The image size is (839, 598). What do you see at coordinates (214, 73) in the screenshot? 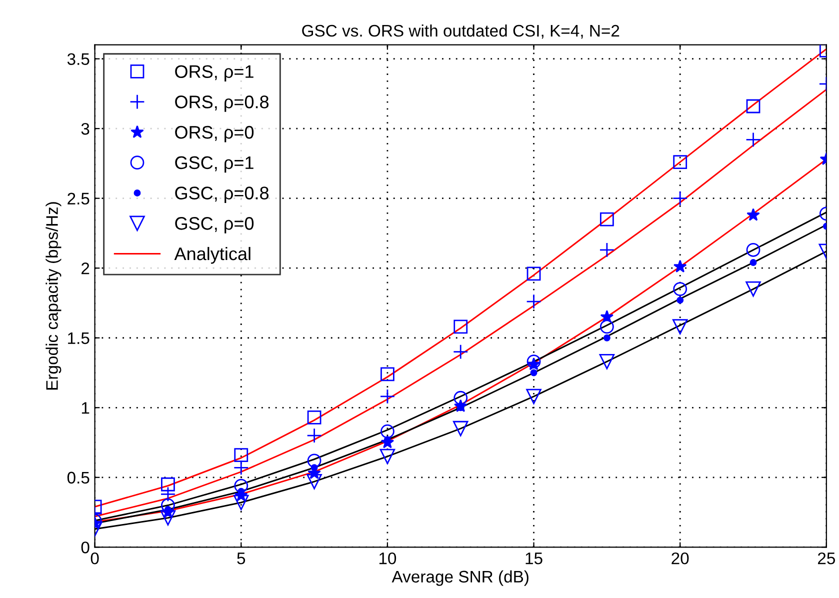
I see `legend-label: ORS, ρ=1` at bounding box center [214, 73].